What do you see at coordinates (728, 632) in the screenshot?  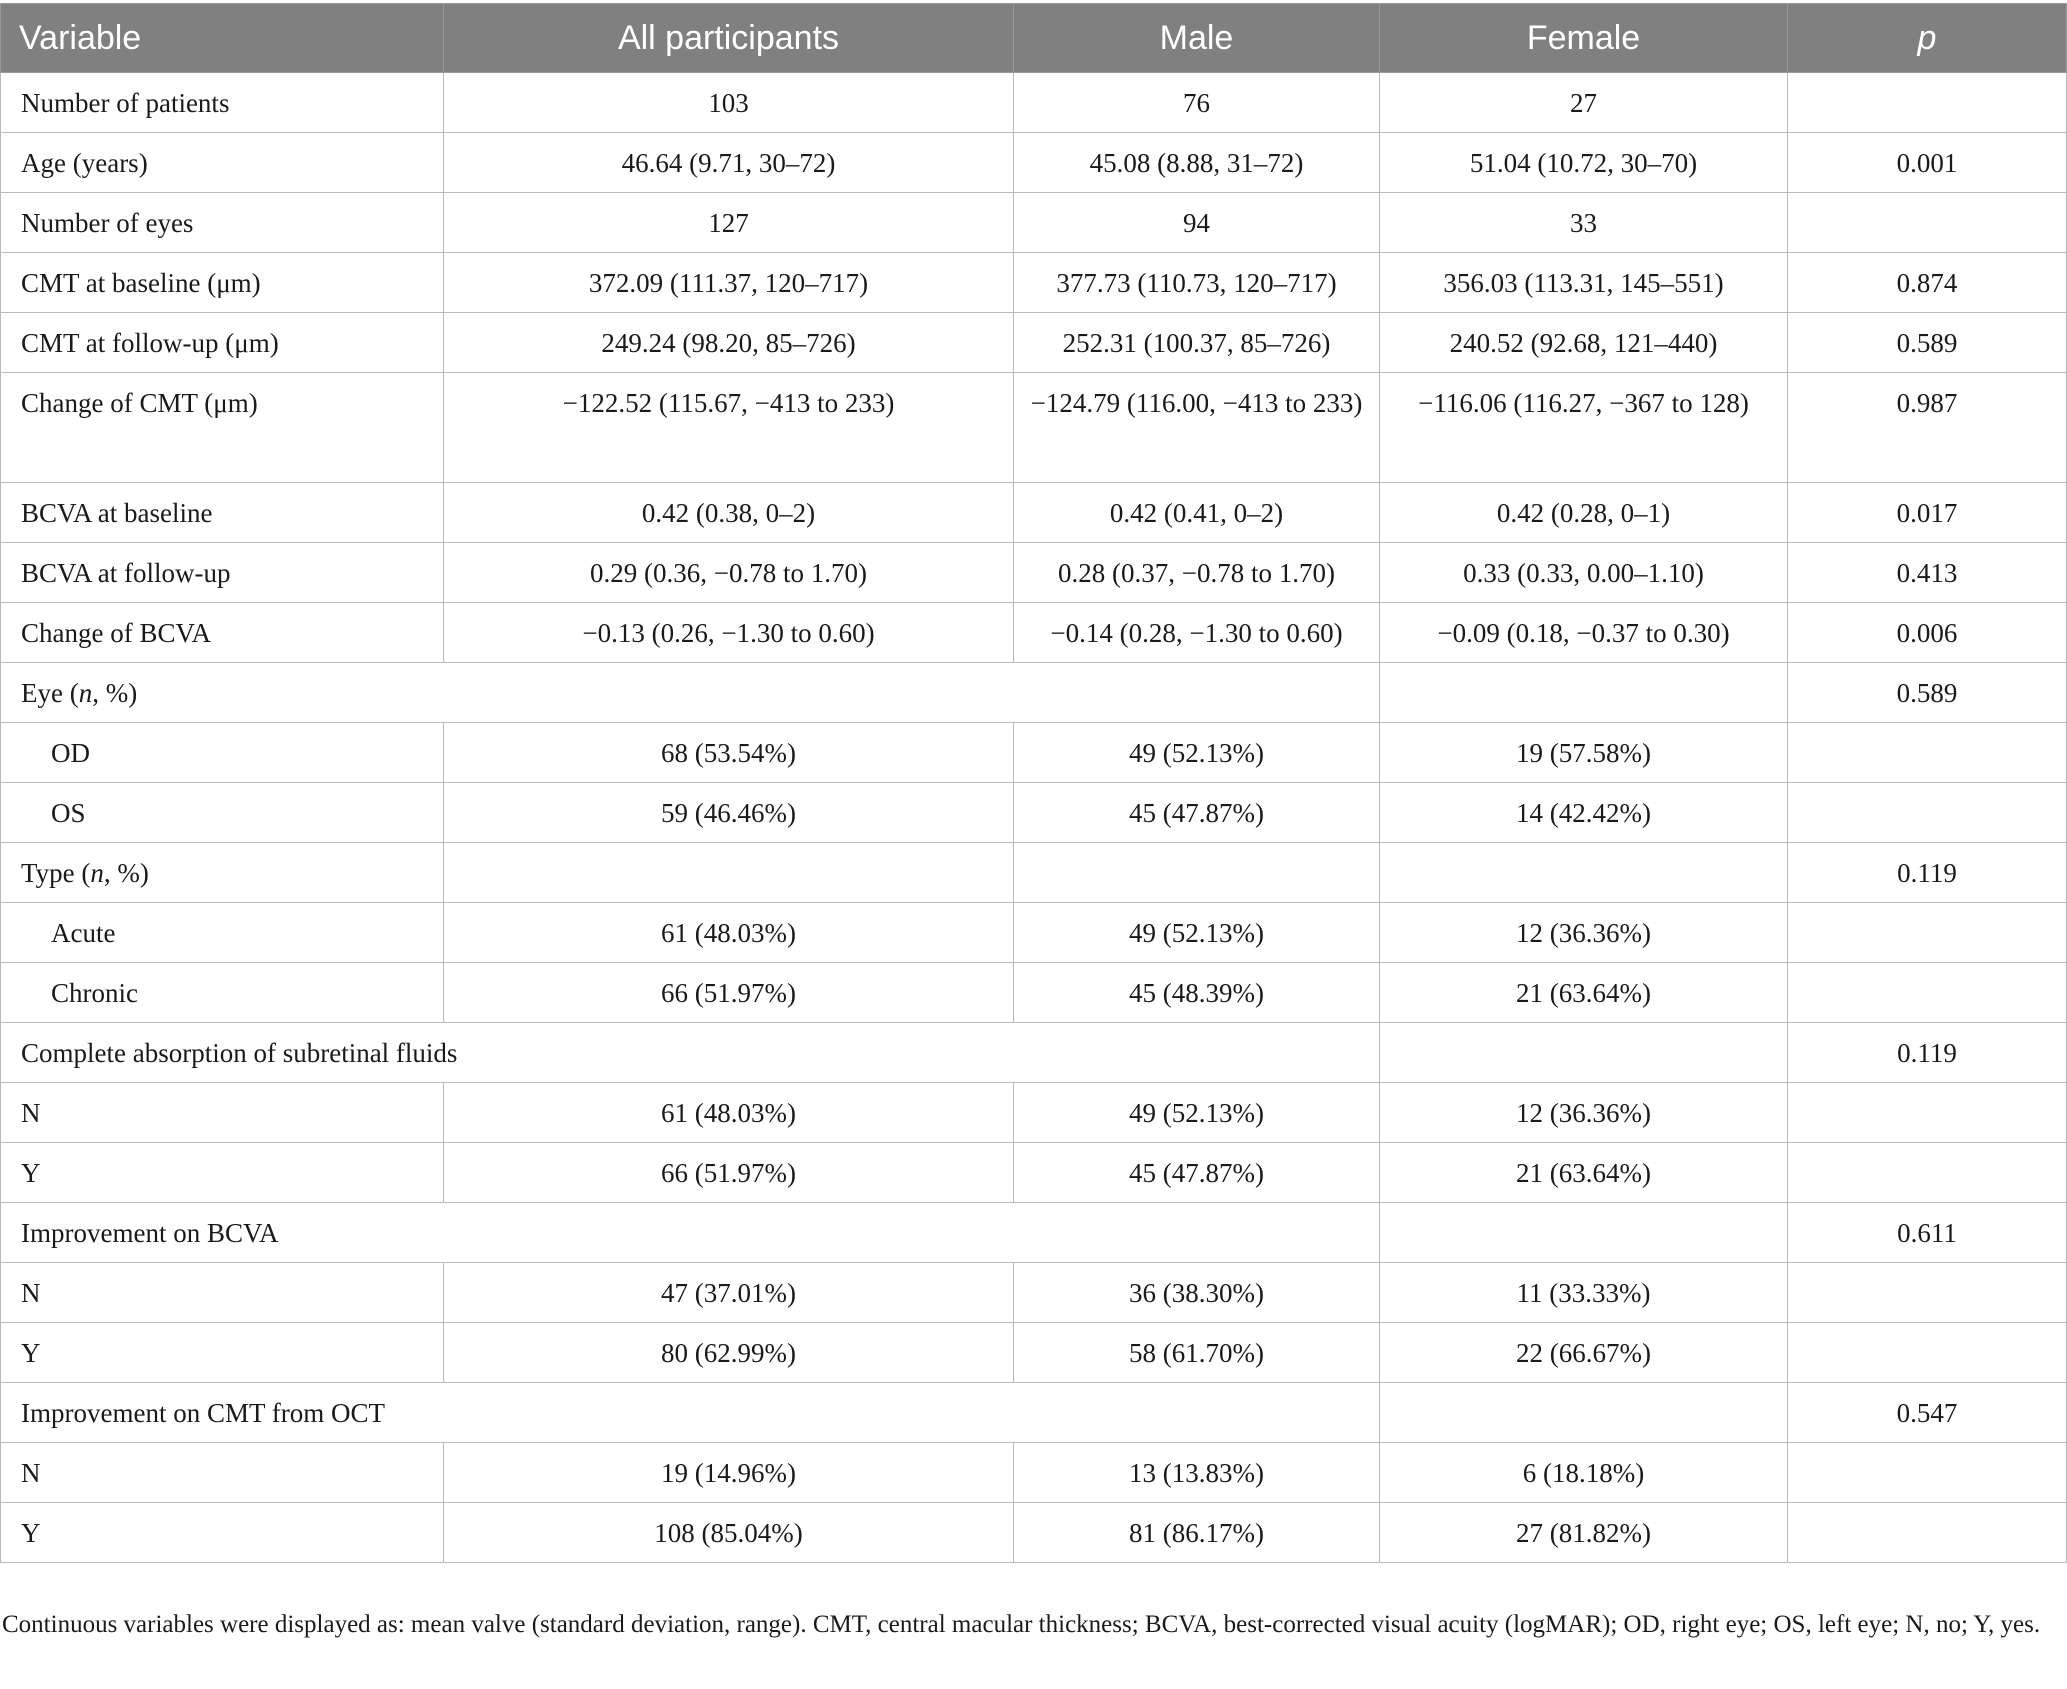 I see `cell-all: −0.13 (0.26, −1.30 to 0.60)` at bounding box center [728, 632].